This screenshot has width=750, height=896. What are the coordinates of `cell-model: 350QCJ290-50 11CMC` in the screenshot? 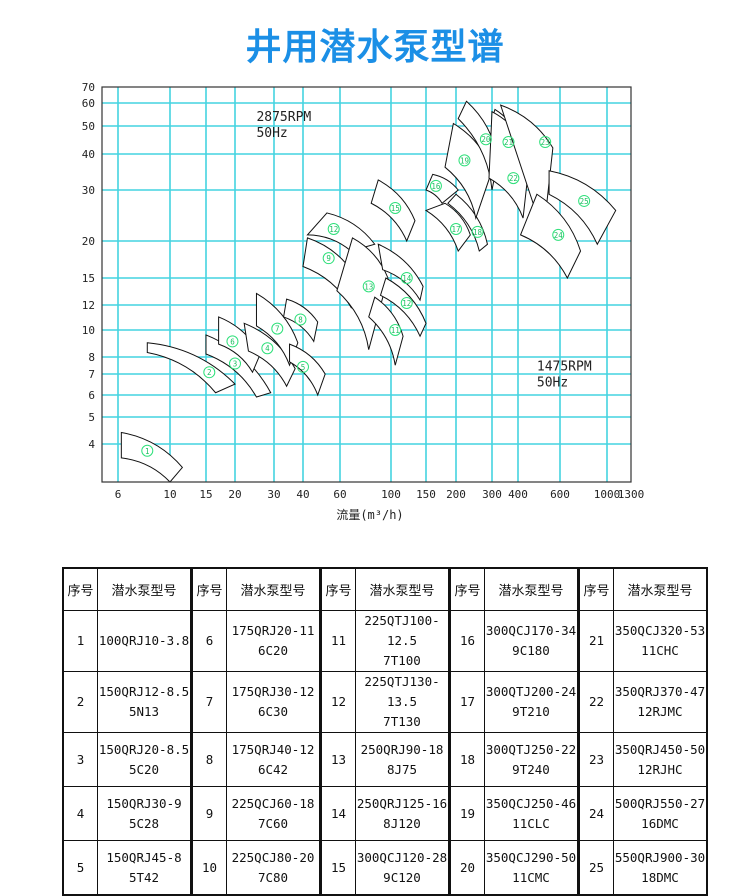 It's located at (531, 868).